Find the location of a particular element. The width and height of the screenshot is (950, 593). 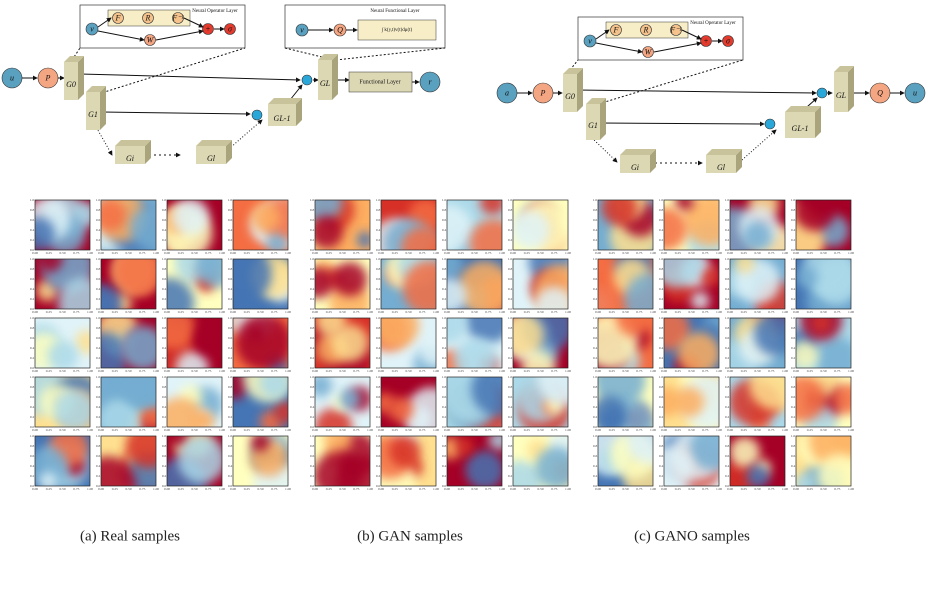

functional-layer is located at coordinates (380, 82).